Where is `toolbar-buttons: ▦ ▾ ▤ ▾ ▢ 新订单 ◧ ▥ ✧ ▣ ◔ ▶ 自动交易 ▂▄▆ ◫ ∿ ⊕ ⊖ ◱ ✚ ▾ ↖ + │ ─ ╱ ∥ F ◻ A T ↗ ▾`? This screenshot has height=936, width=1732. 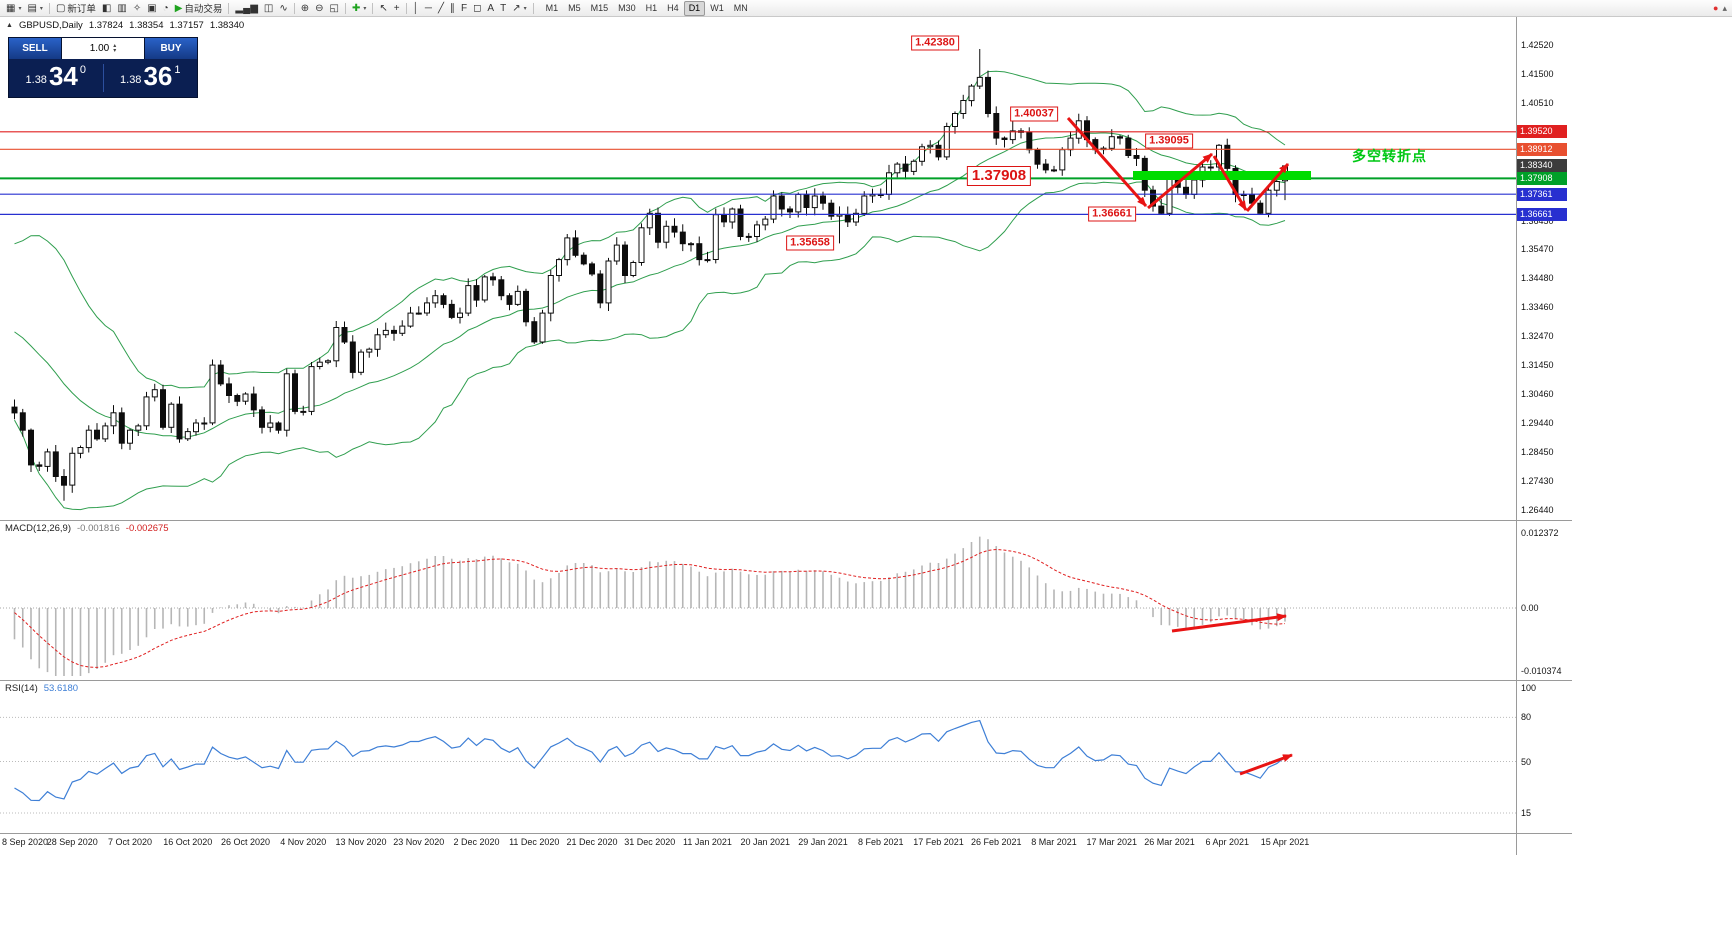 toolbar-buttons: ▦ ▾ ▤ ▾ ▢ 新订单 ◧ ▥ ✧ ▣ ◔ ▶ 自动交易 ▂▄▆ ◫ ∿ ⊕ ⊖ ◱ ✚ ▾ ↖ + │ ─ ╱ ∥ F ◻ A T ↗ ▾ is located at coordinates (270, 8).